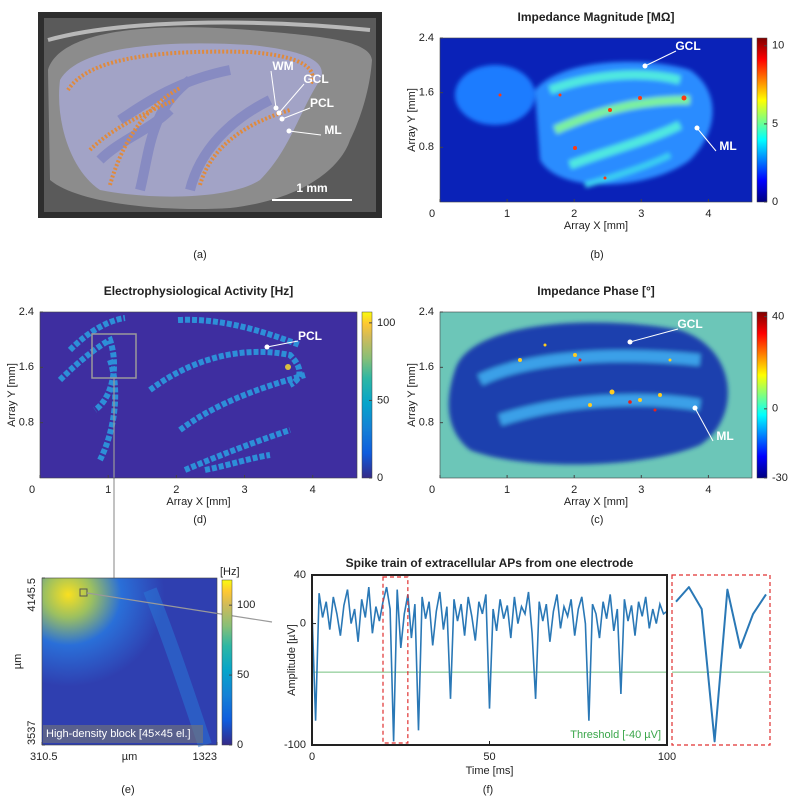  What do you see at coordinates (322, 103) in the screenshot?
I see `annotation: PCL` at bounding box center [322, 103].